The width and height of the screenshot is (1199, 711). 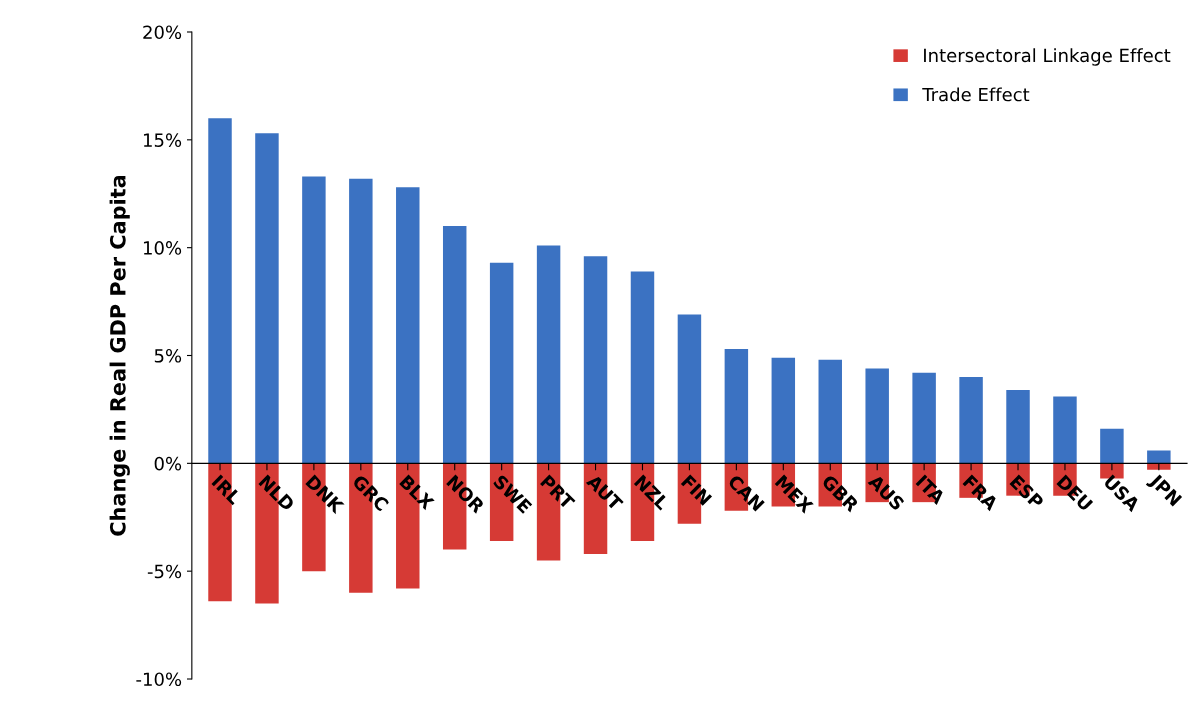 What do you see at coordinates (162, 32) in the screenshot?
I see `y-tick-label: 20%` at bounding box center [162, 32].